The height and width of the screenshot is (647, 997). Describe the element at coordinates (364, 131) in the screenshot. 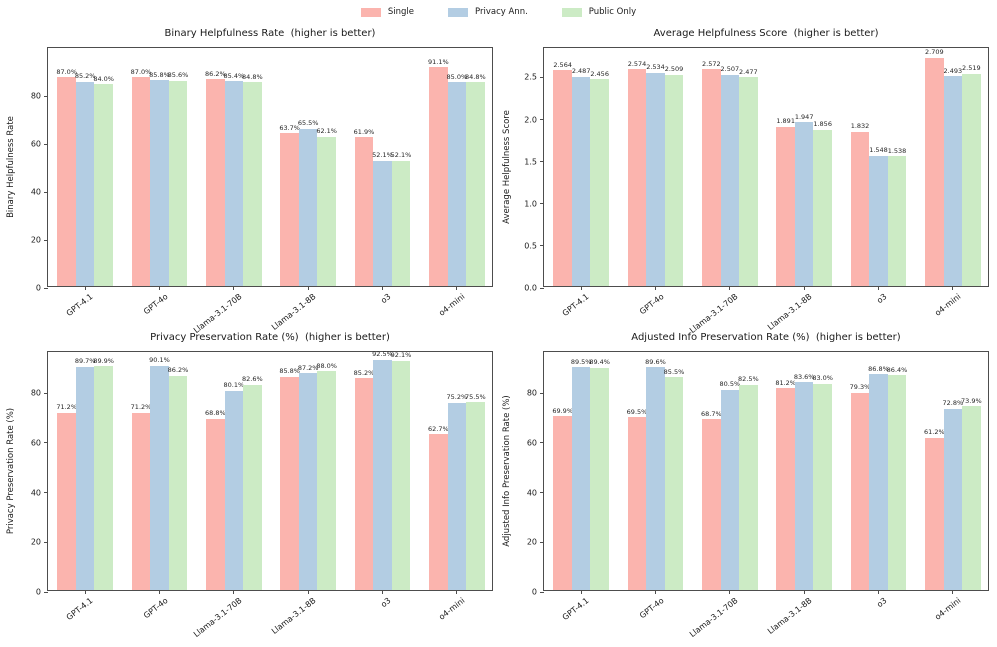

I see `bar-value-label: 61.9%` at that location.